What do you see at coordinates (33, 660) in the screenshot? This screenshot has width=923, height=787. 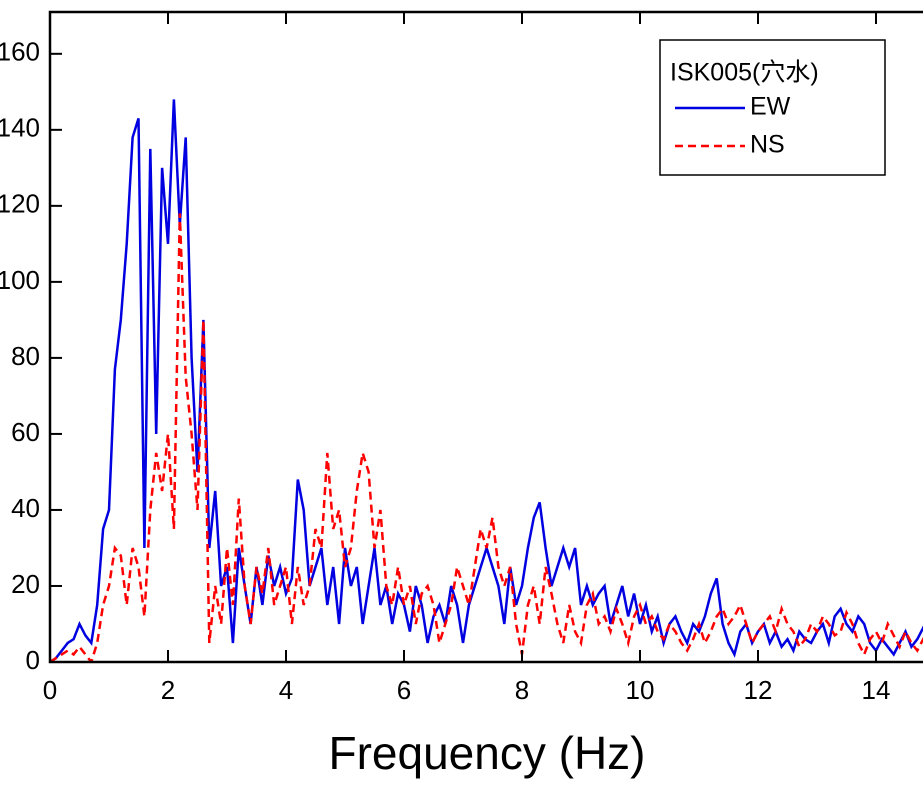 I see `y-tick-label: 0` at bounding box center [33, 660].